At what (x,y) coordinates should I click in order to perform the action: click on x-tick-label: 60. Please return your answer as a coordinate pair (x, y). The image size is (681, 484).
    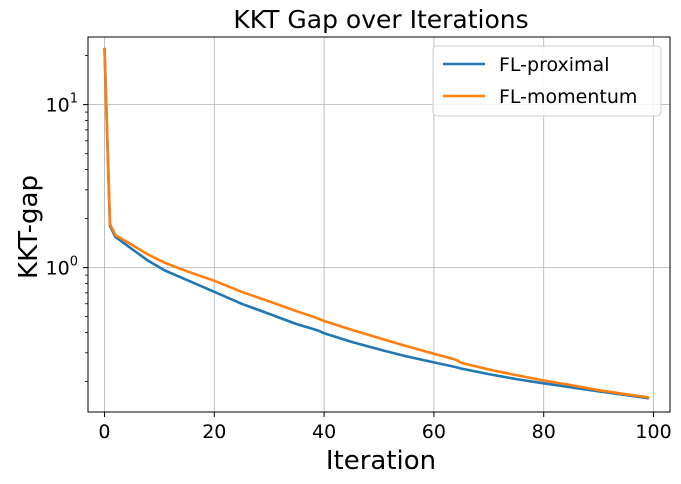
    Looking at the image, I should click on (434, 432).